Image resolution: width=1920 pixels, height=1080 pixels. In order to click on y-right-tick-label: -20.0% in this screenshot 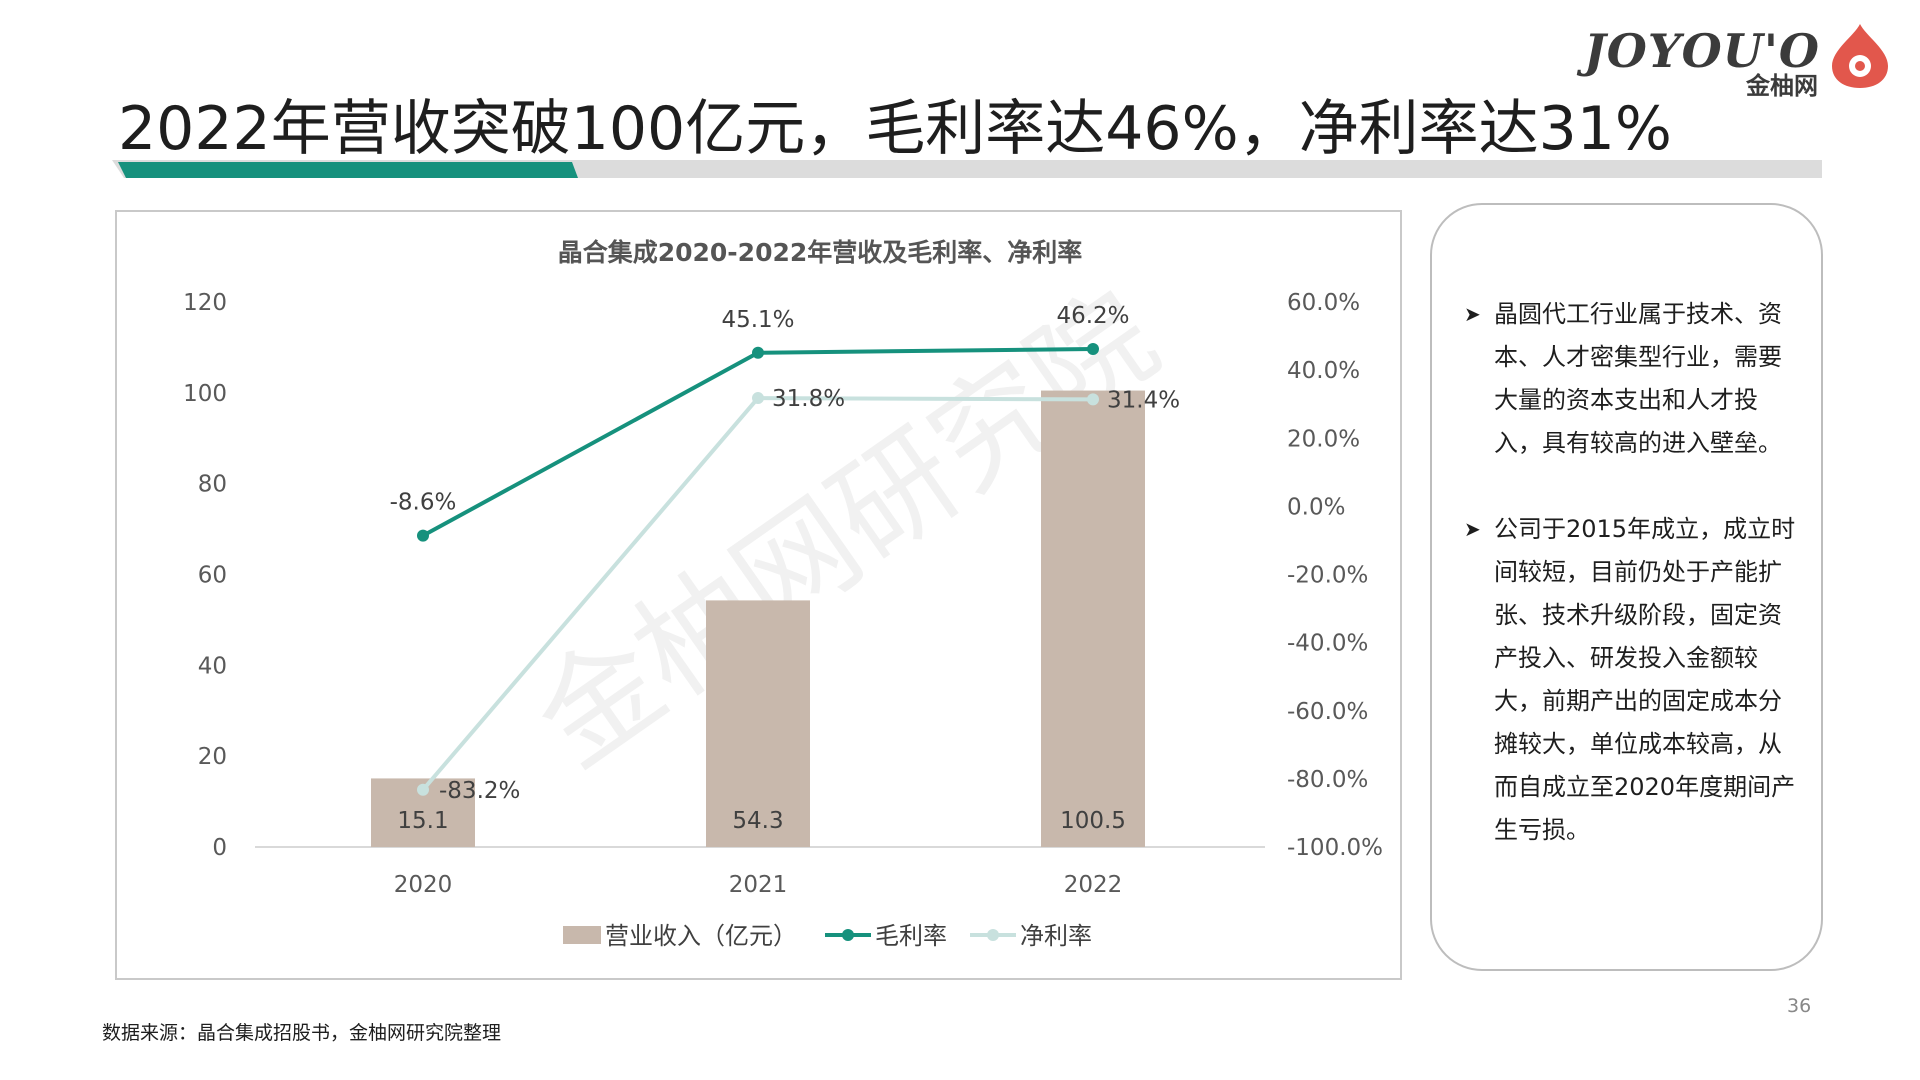, I will do `click(1327, 576)`.